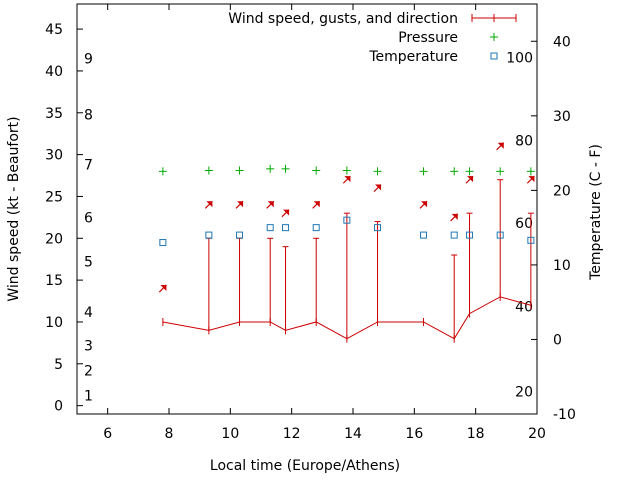 The height and width of the screenshot is (480, 640). What do you see at coordinates (564, 415) in the screenshot?
I see `y-right-tick-label: -10` at bounding box center [564, 415].